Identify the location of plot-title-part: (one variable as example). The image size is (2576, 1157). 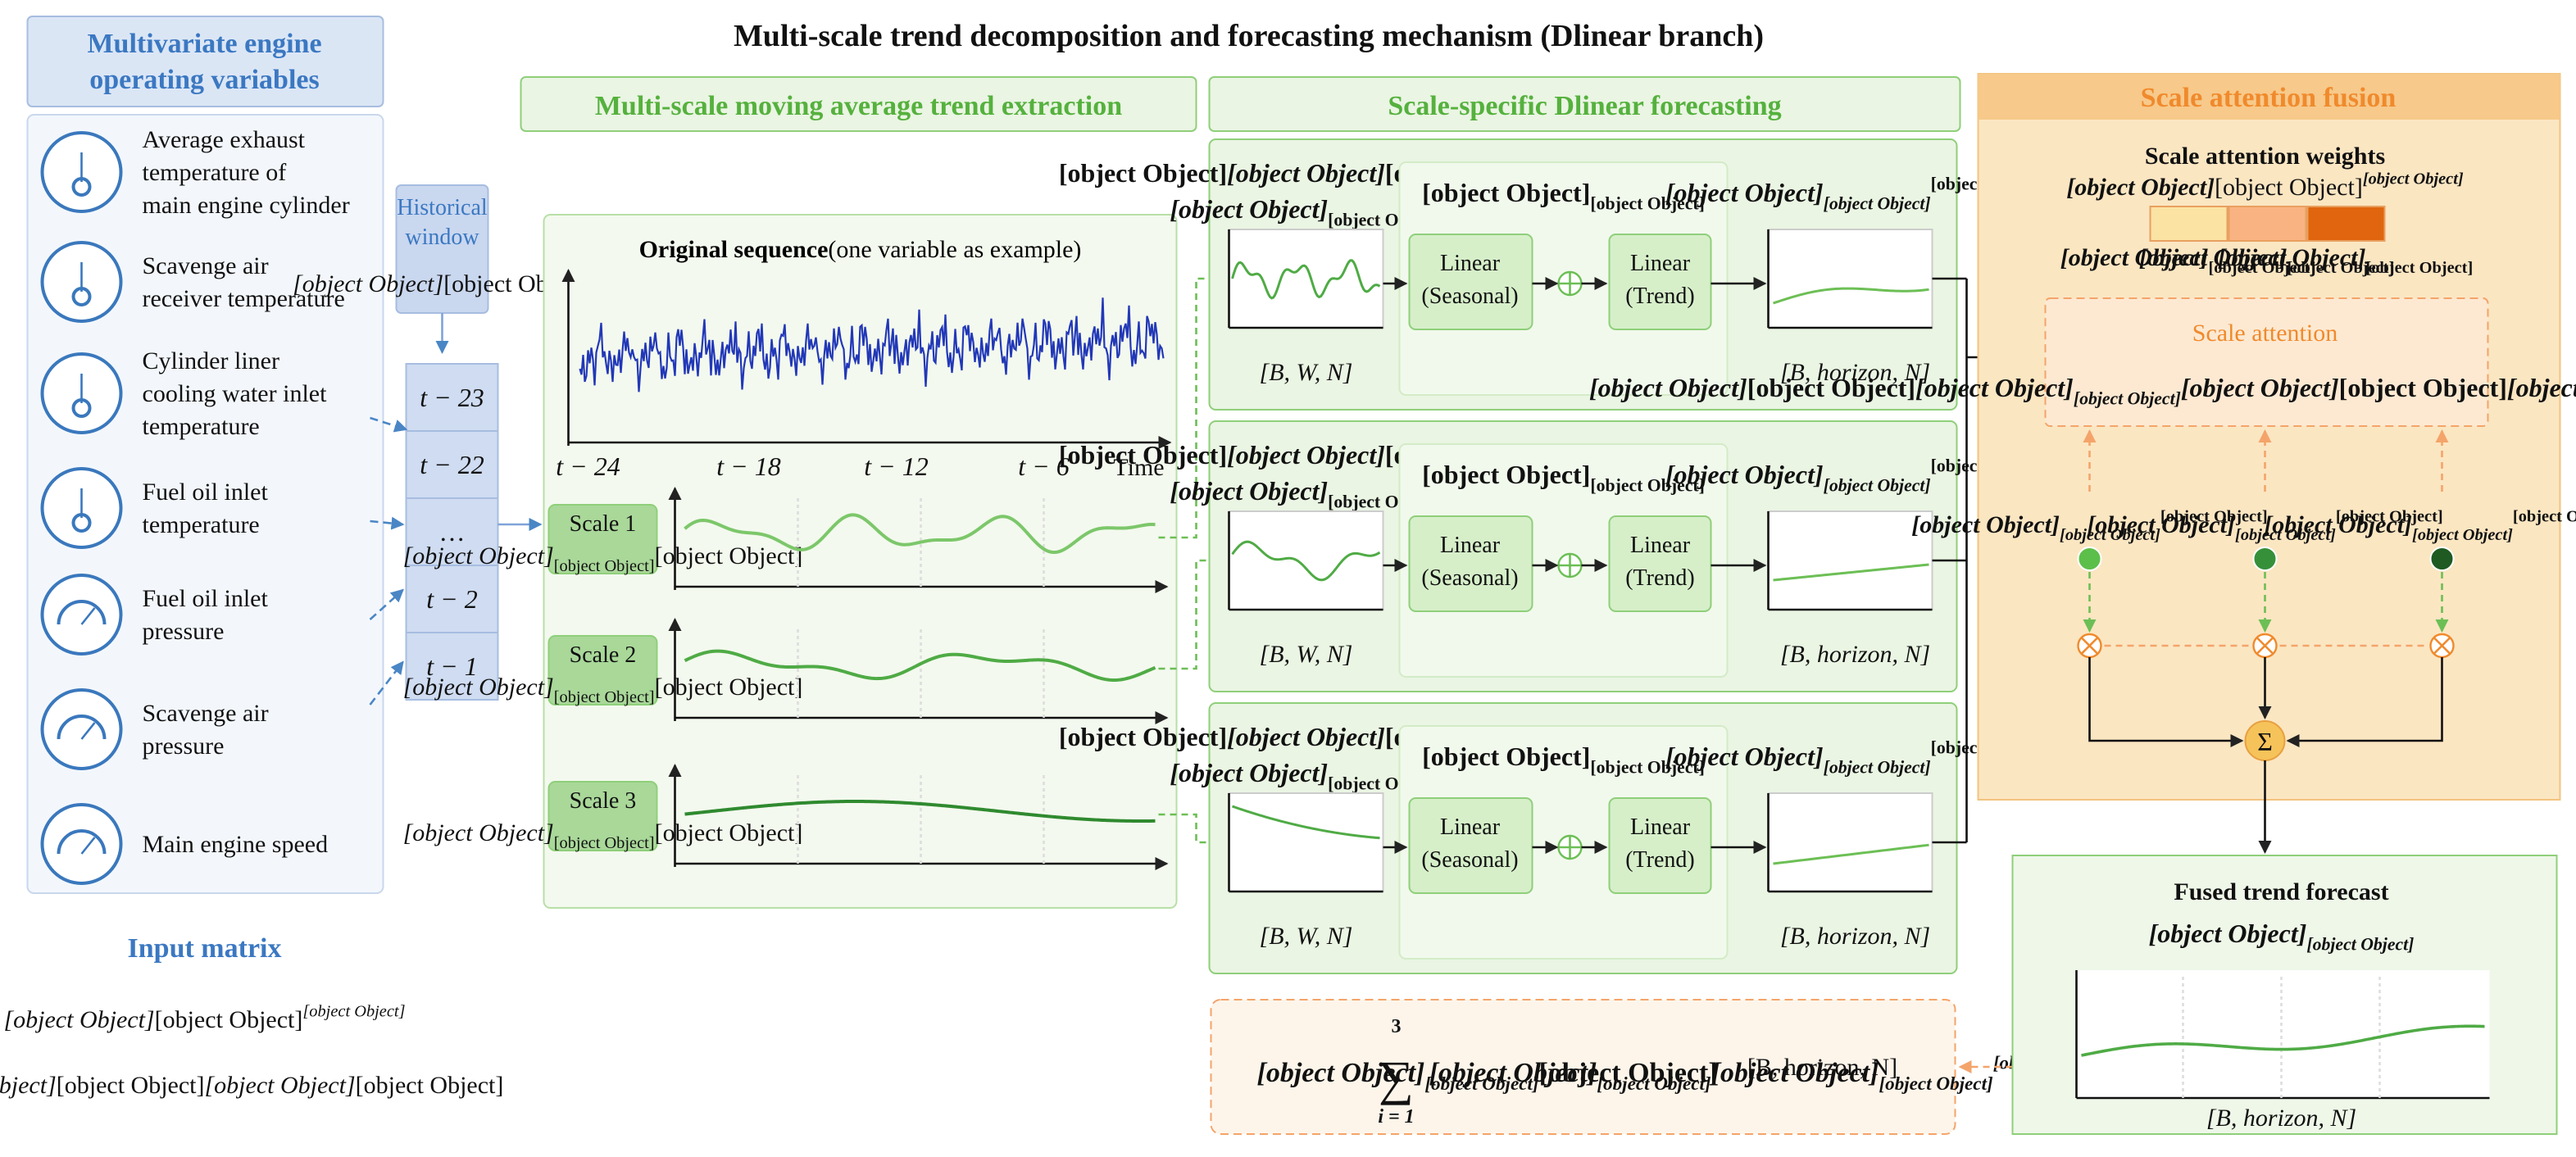
(954, 249).